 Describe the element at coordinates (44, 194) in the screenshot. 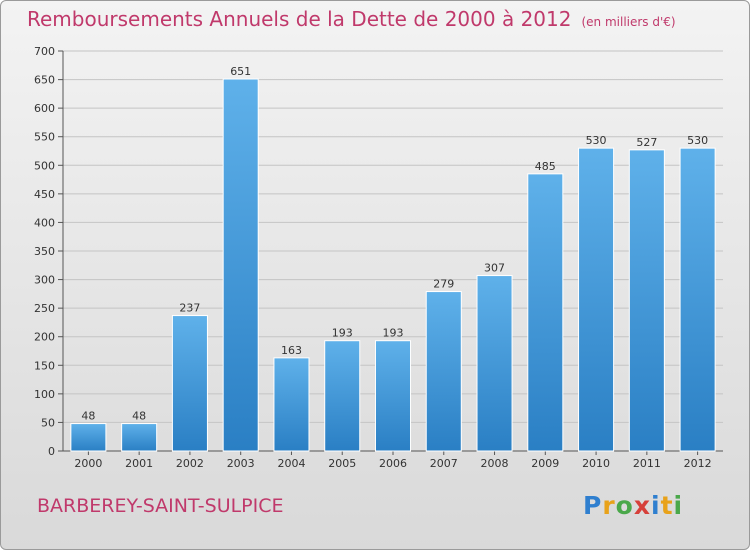

I see `y-tick-label: 450` at that location.